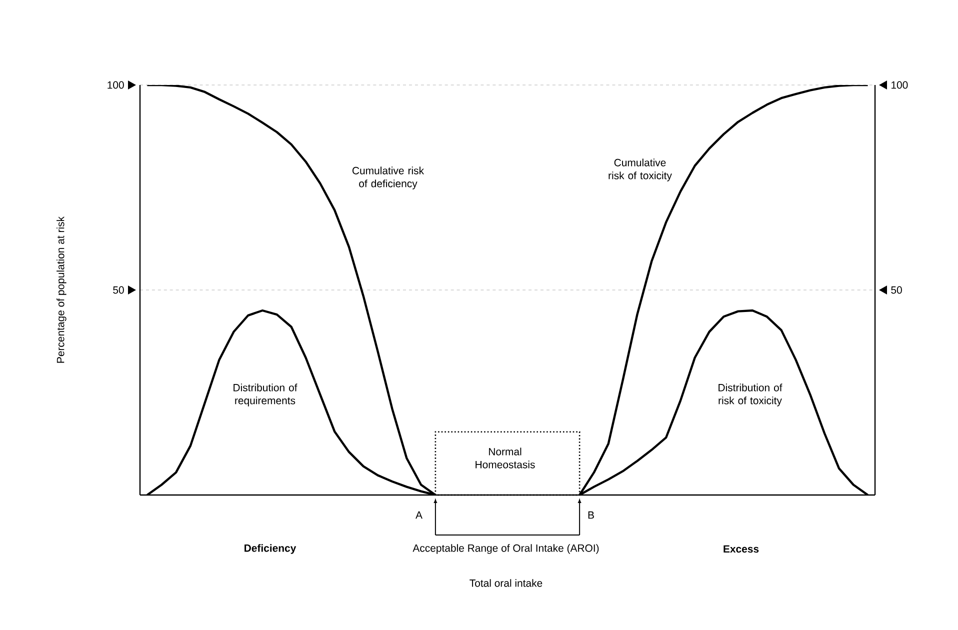 The image size is (958, 630). What do you see at coordinates (505, 549) in the screenshot?
I see `text: Acceptable Range of Oral Intake (AROI)` at bounding box center [505, 549].